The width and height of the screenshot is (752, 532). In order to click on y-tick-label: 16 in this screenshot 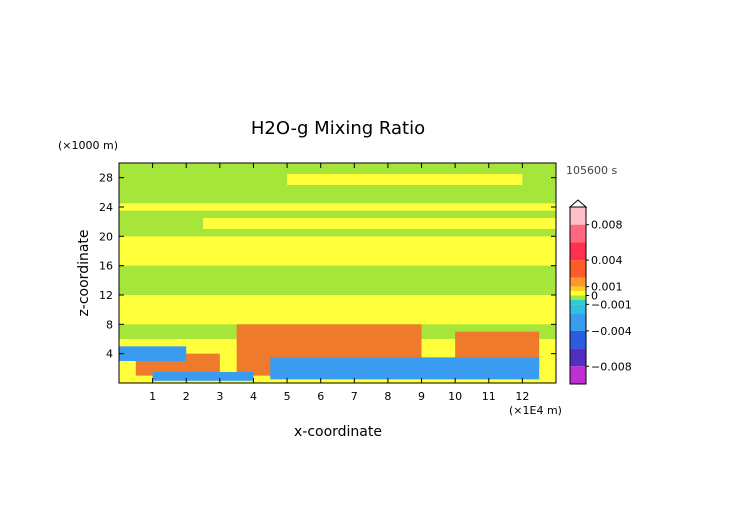, I will do `click(106, 266)`.